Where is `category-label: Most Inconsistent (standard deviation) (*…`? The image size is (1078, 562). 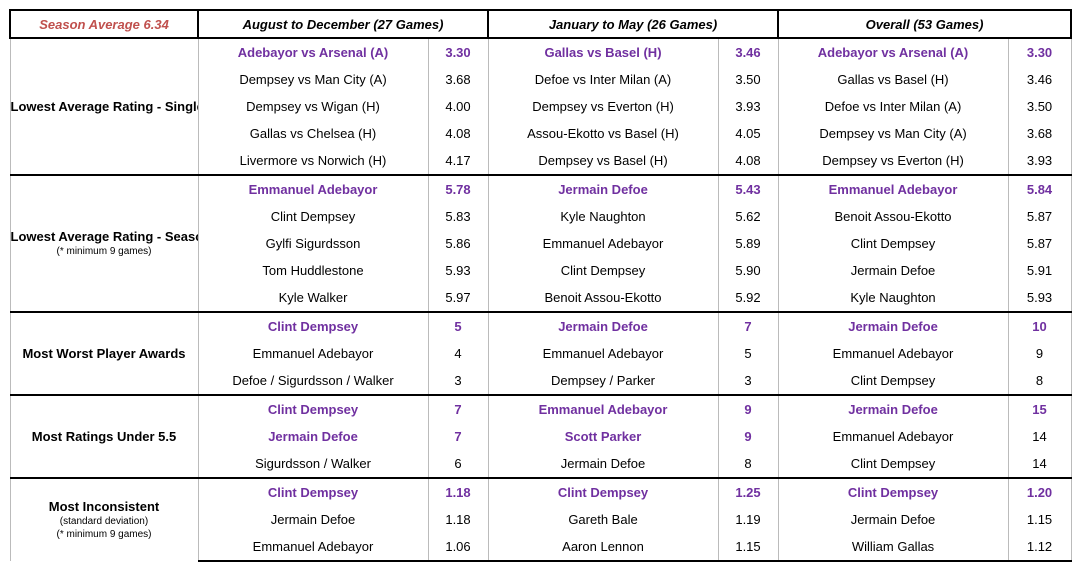
category-label: Most Inconsistent (standard deviation) (*… is located at coordinates (104, 519).